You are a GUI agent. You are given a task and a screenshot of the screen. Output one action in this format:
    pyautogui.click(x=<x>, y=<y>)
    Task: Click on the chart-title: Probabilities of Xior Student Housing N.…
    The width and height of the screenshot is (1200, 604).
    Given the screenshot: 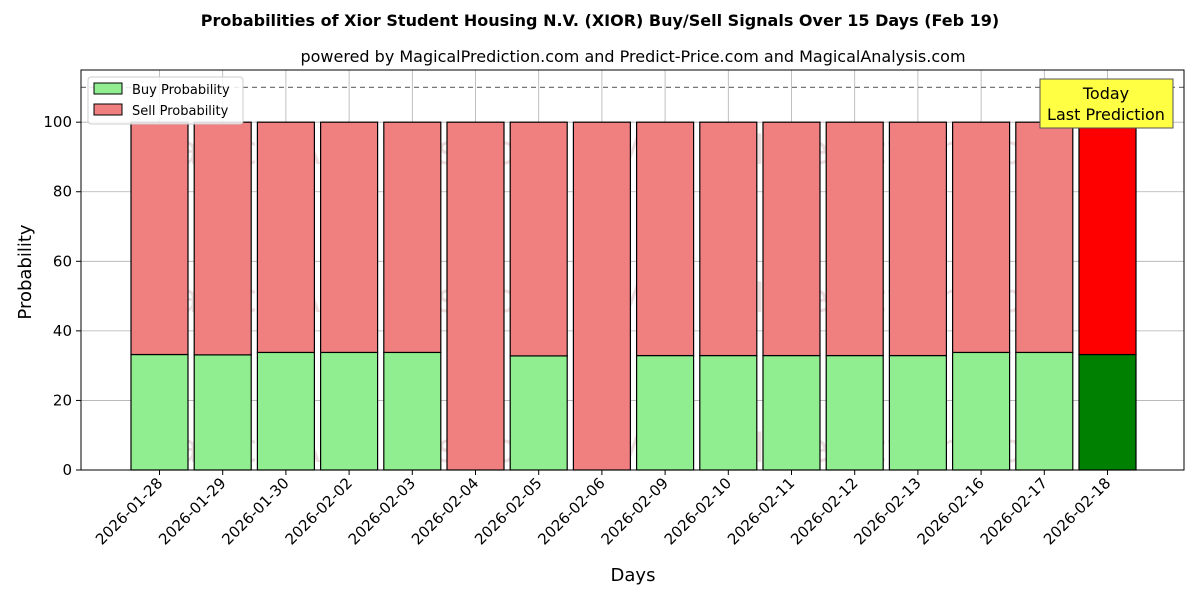 What is the action you would take?
    pyautogui.click(x=600, y=20)
    